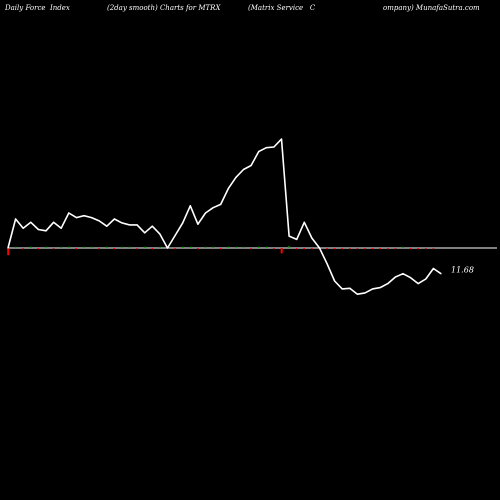 The image size is (500, 500). Describe the element at coordinates (37, 8) in the screenshot. I see `chart-title-left: Daily Force Index` at that location.